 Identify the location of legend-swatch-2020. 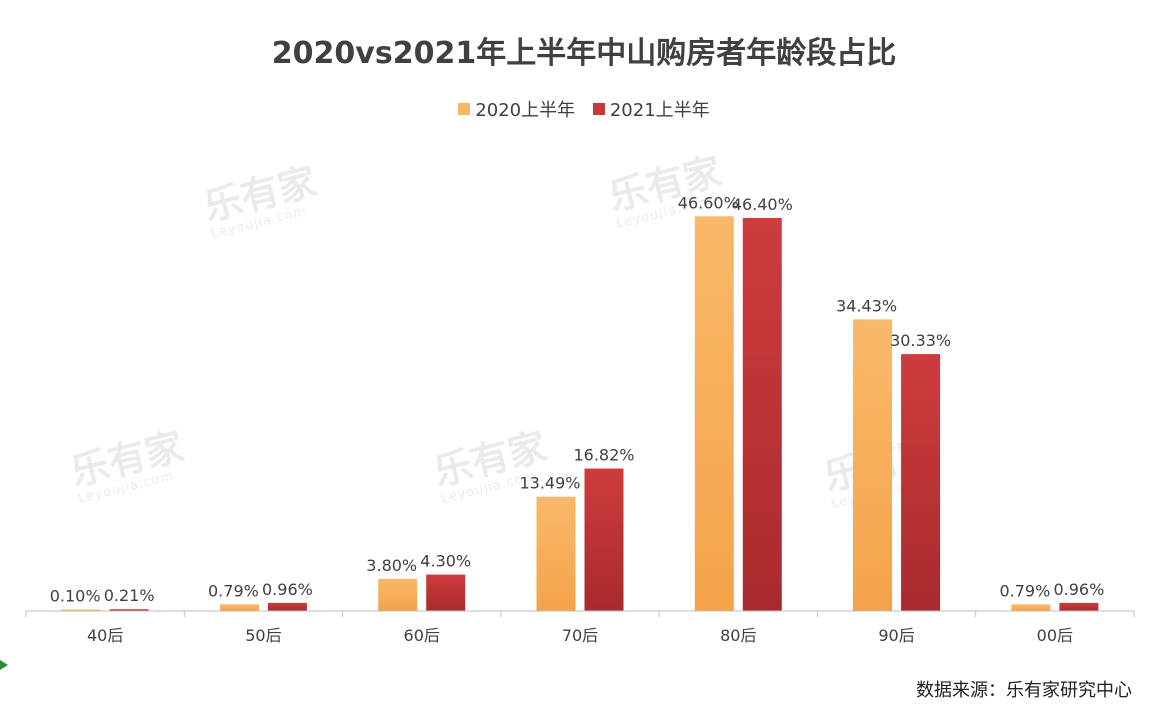
(464, 109).